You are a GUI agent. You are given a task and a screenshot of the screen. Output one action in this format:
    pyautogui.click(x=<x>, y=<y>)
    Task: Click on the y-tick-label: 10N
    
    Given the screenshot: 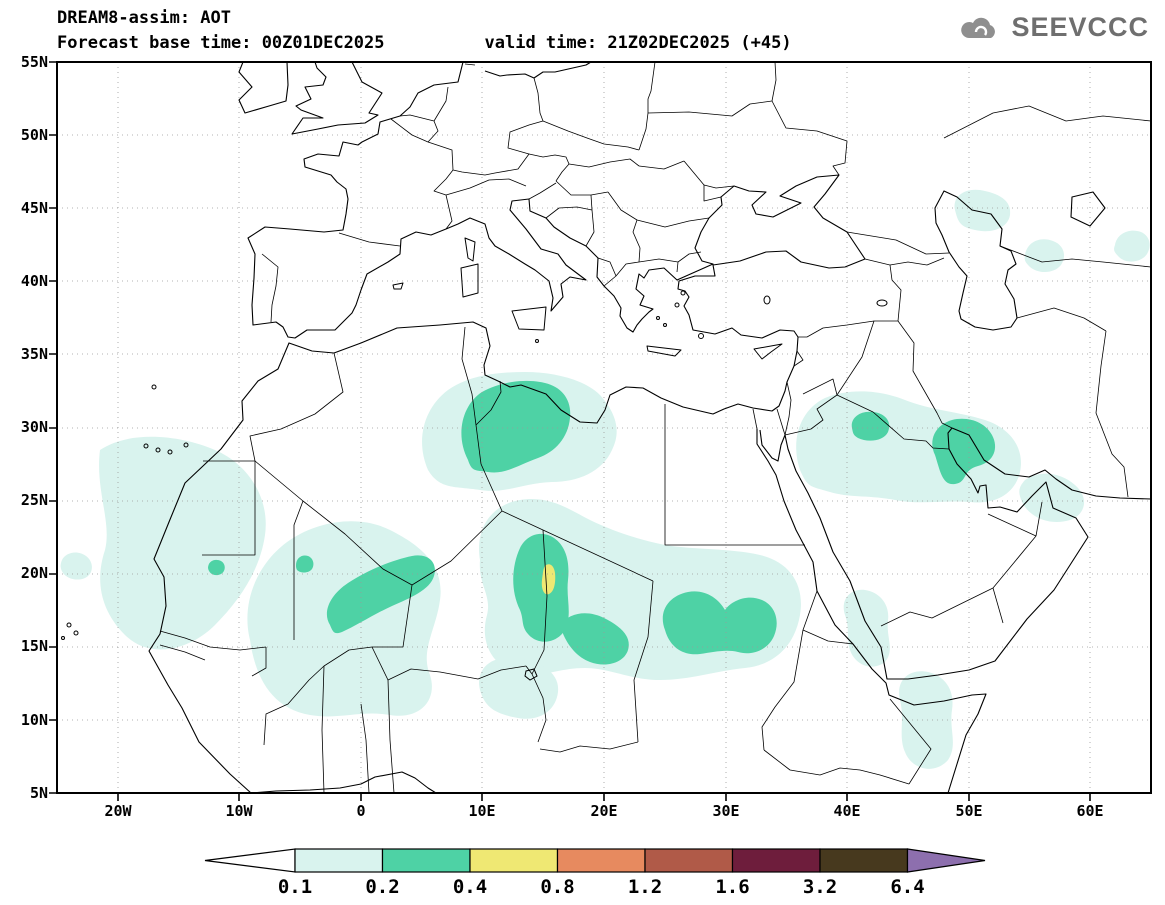 What is the action you would take?
    pyautogui.click(x=34, y=720)
    